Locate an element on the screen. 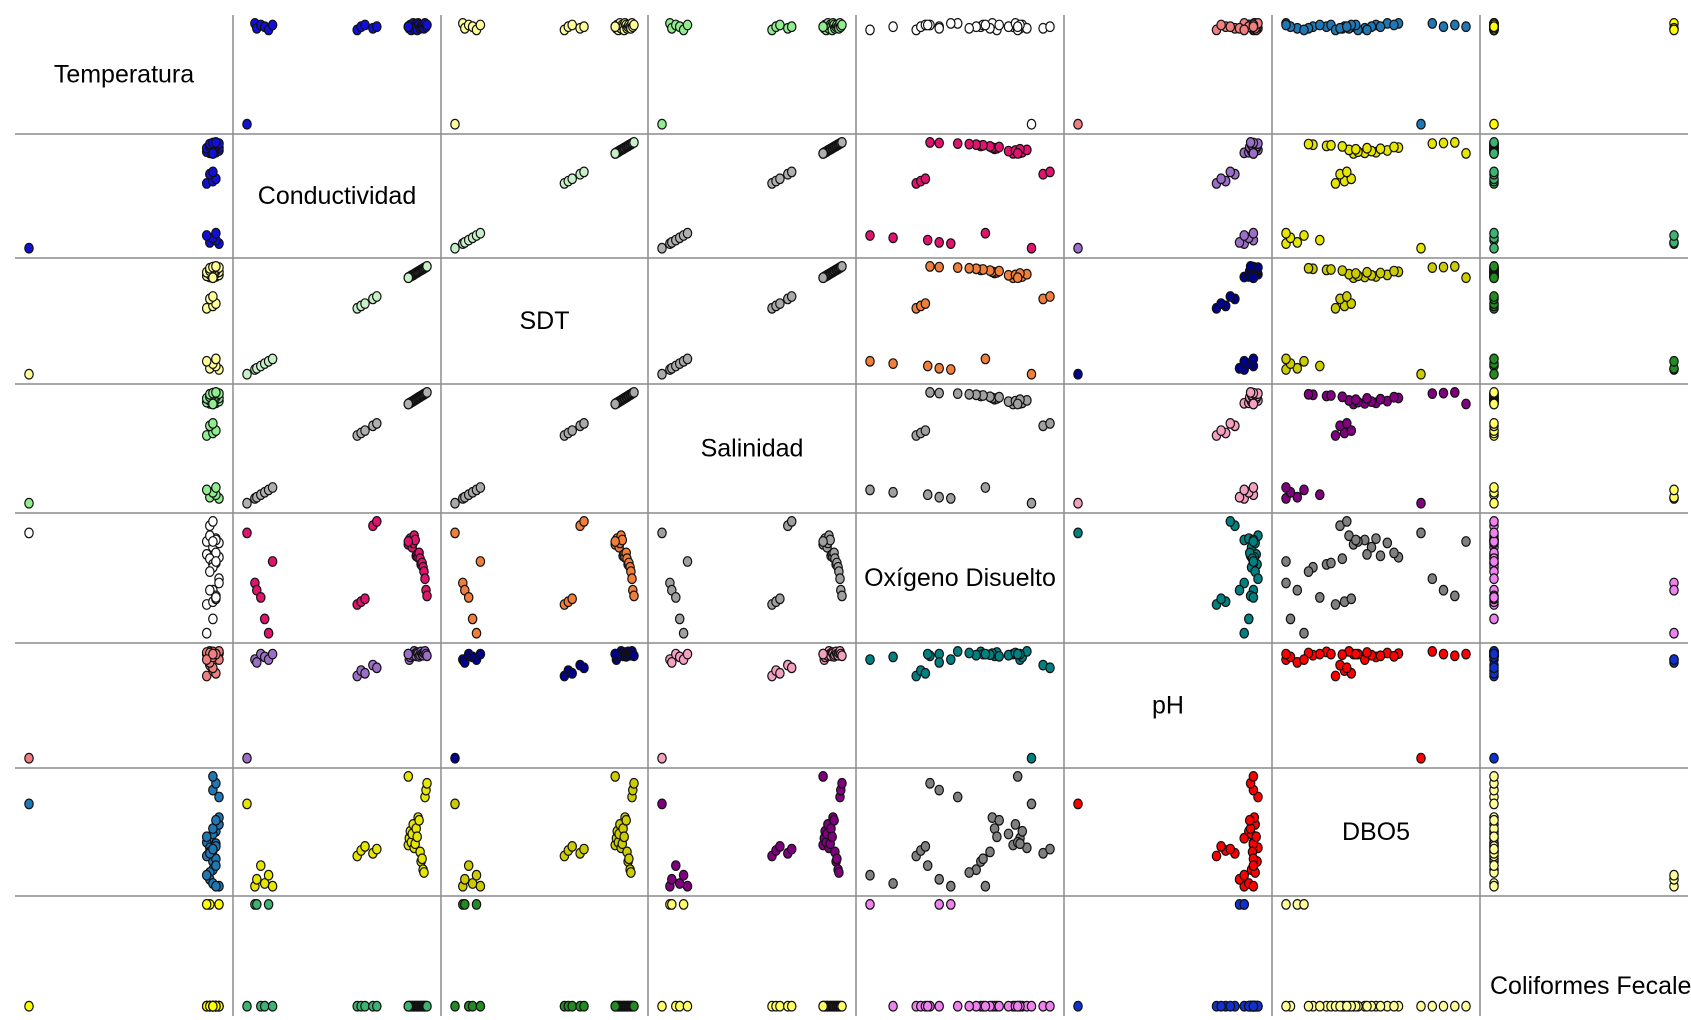 The image size is (1691, 1020). panel-ph-vs-conductividad is located at coordinates (337, 705).